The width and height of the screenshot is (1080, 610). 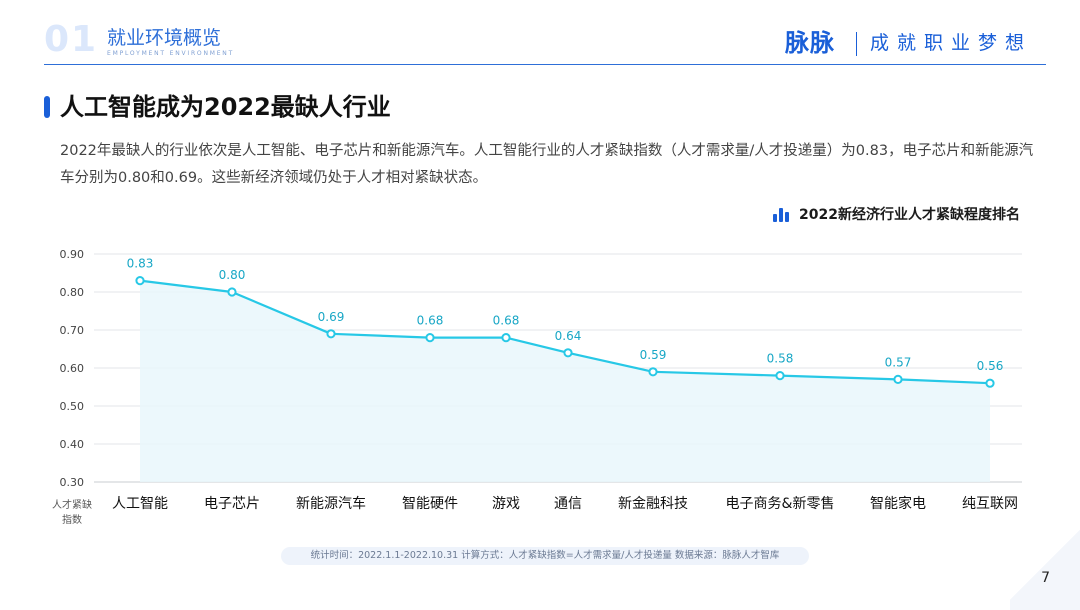 What do you see at coordinates (1045, 578) in the screenshot?
I see `page-number: 7` at bounding box center [1045, 578].